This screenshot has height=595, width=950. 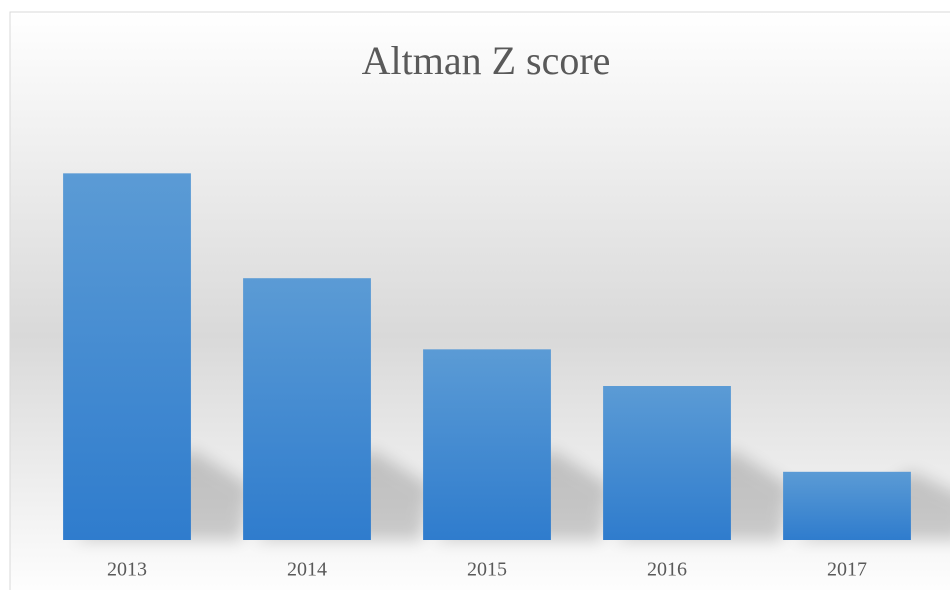 I want to click on x-tick-label: 2014, so click(x=307, y=570).